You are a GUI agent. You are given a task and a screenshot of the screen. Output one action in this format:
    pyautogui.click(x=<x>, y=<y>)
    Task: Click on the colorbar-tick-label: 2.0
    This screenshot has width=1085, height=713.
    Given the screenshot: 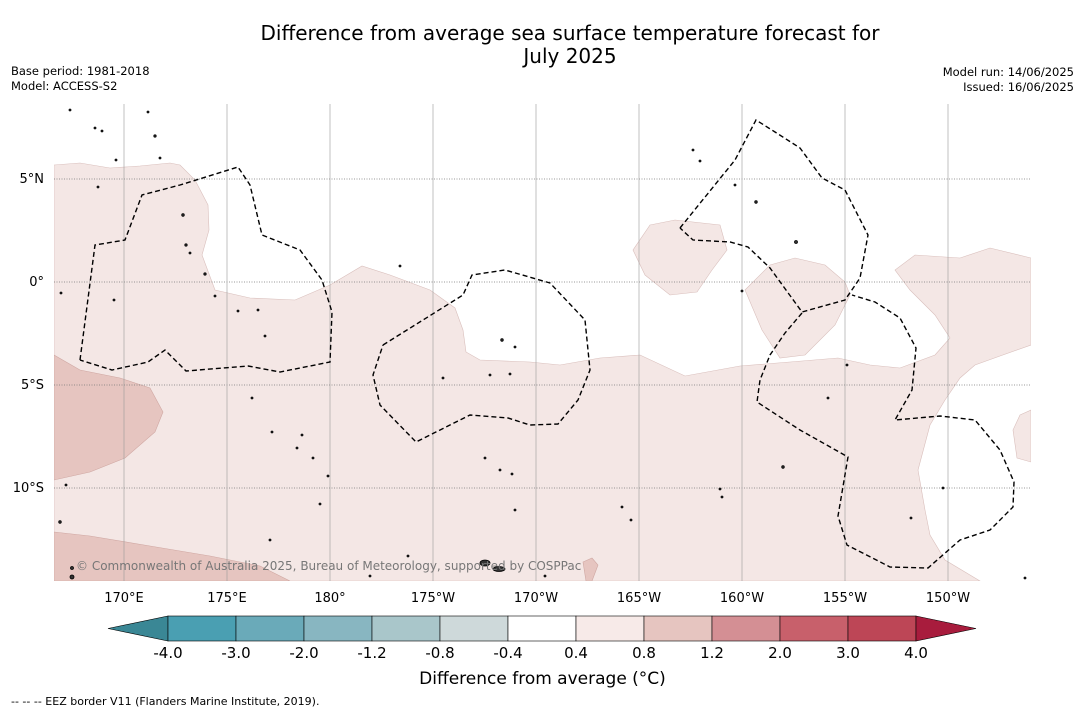 What is the action you would take?
    pyautogui.click(x=780, y=653)
    